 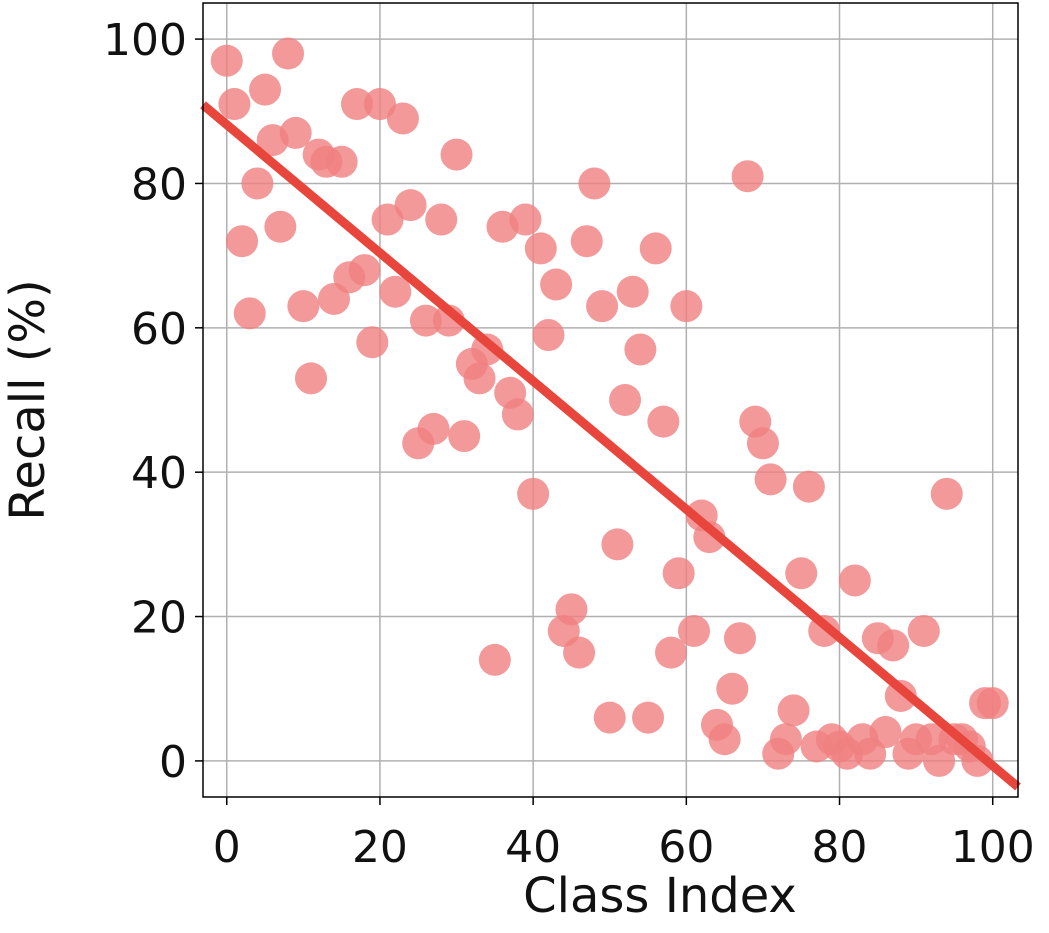 What do you see at coordinates (686, 847) in the screenshot?
I see `x-tick-label: 60` at bounding box center [686, 847].